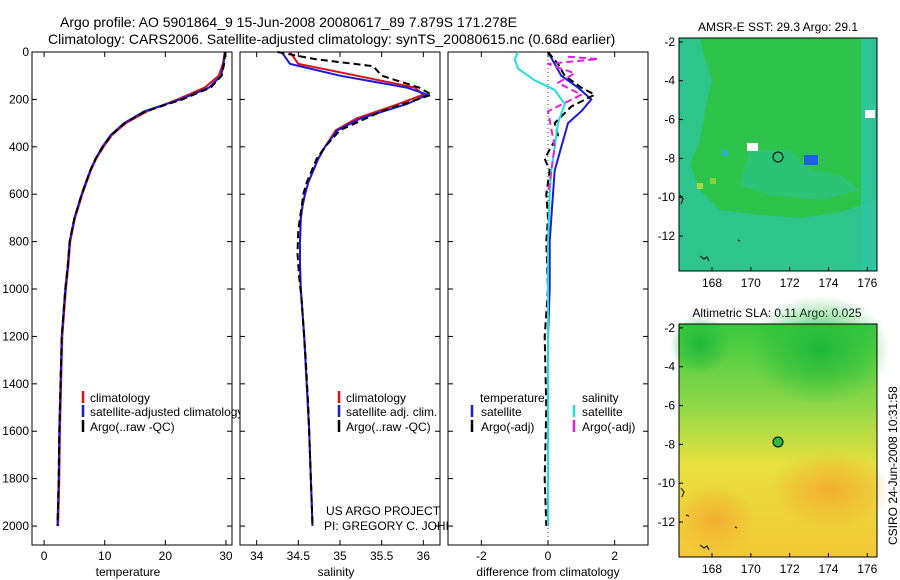 The height and width of the screenshot is (580, 900). I want to click on sst-map-ticks: 168 170 172 174 176 -2 -4 -6 -8 -10 -12, so click(768, 162).